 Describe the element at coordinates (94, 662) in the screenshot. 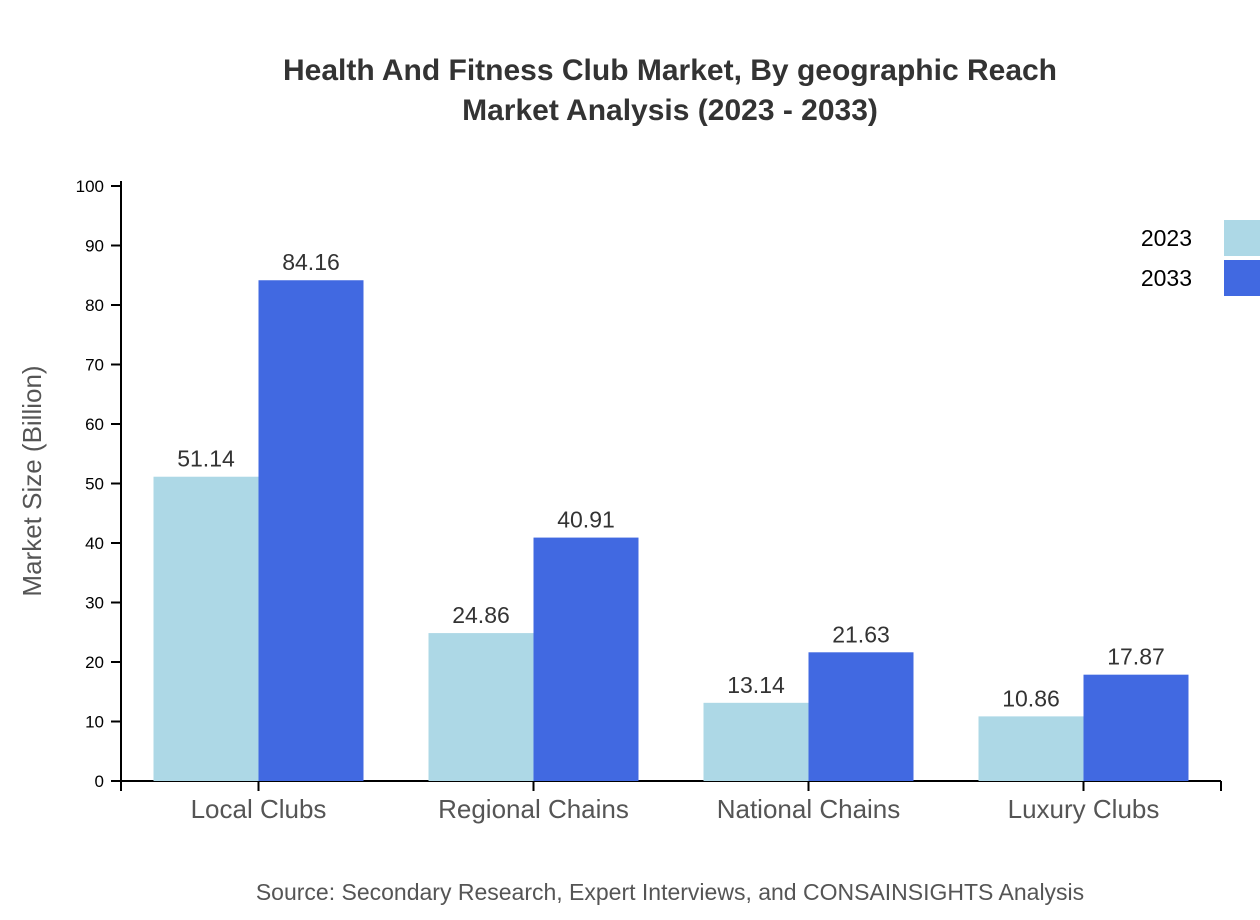

I see `y-tick-label: 20` at that location.